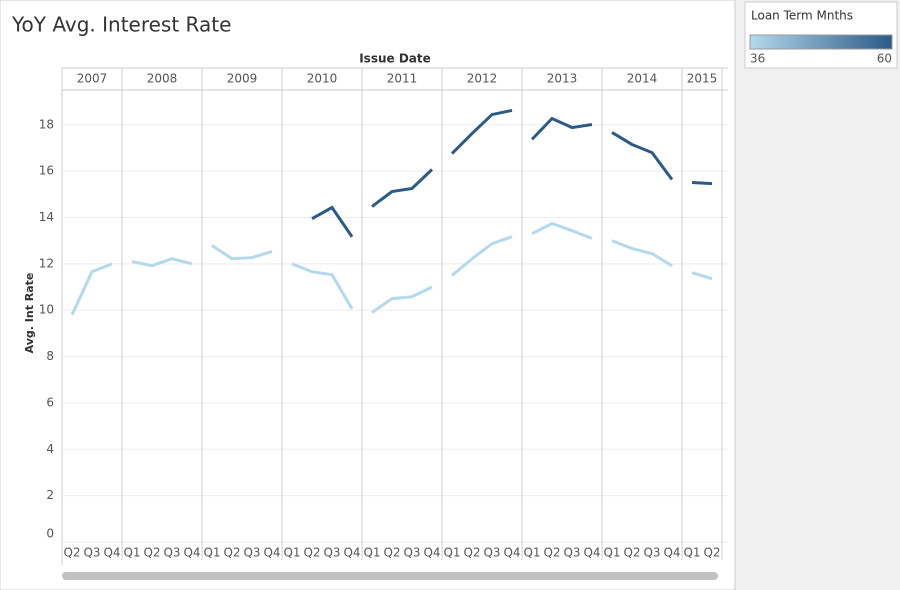 Image resolution: width=900 pixels, height=590 pixels. What do you see at coordinates (702, 79) in the screenshot?
I see `year-label: 2015` at bounding box center [702, 79].